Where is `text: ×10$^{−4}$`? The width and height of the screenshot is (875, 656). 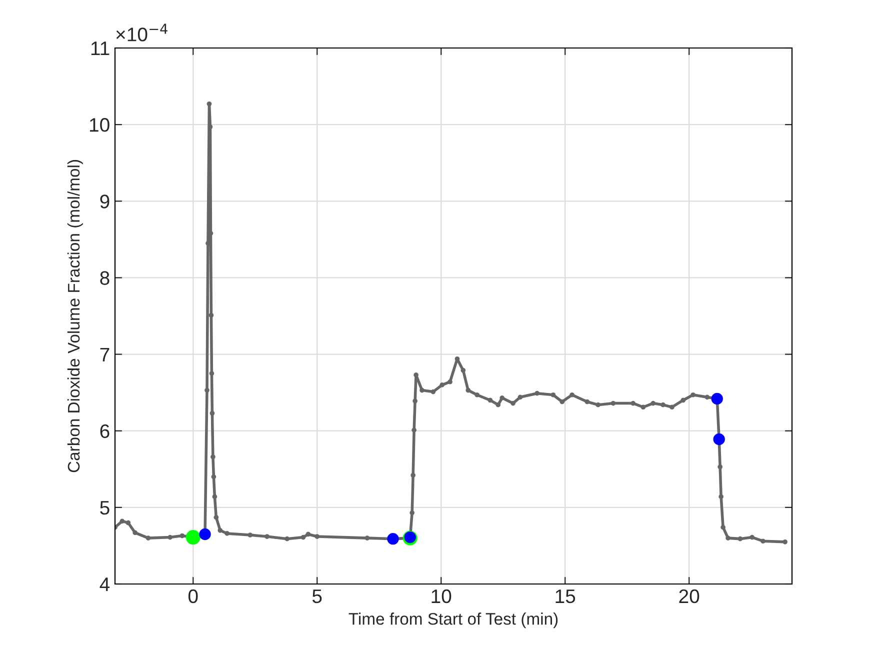
text: ×10$^{−4}$ is located at coordinates (142, 33).